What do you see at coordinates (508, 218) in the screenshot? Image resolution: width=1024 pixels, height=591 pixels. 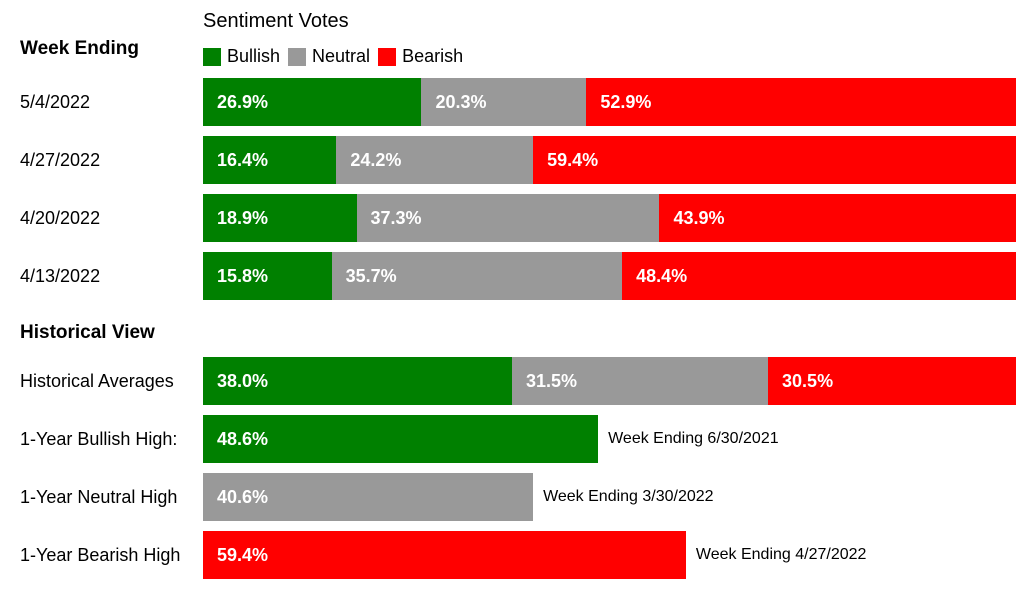 I see `bar-segment-neutral: 37.3%` at bounding box center [508, 218].